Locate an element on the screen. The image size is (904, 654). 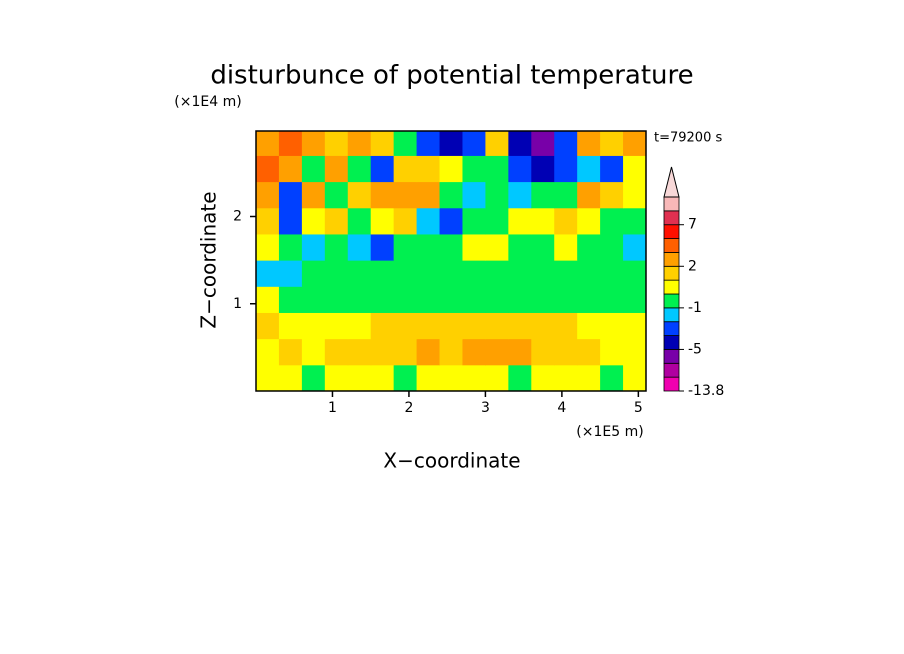
x-tick-label: 2 is located at coordinates (408, 408).